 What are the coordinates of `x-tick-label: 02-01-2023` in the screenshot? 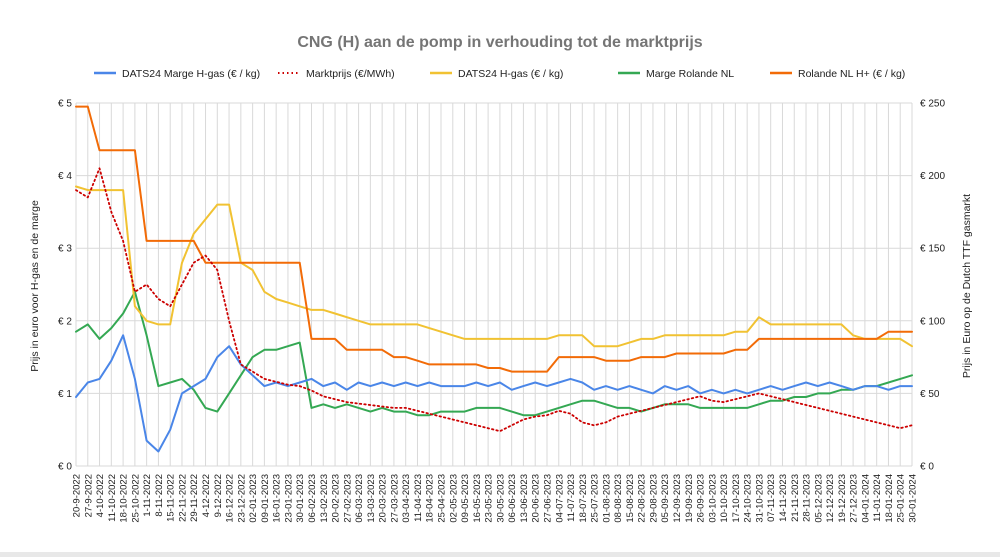 It's located at (253, 498).